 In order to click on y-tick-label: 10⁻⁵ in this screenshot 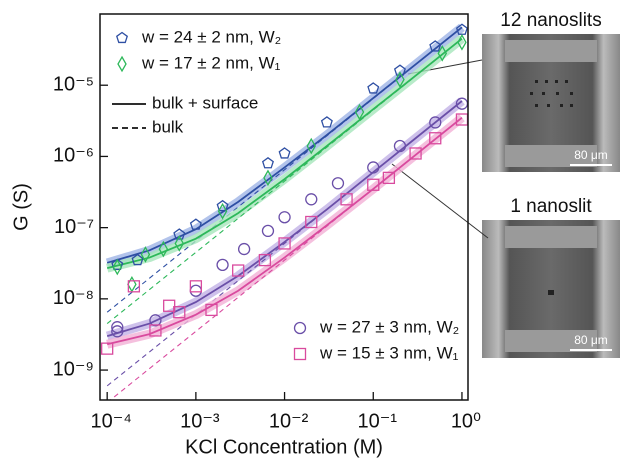, I will do `click(73, 84)`.